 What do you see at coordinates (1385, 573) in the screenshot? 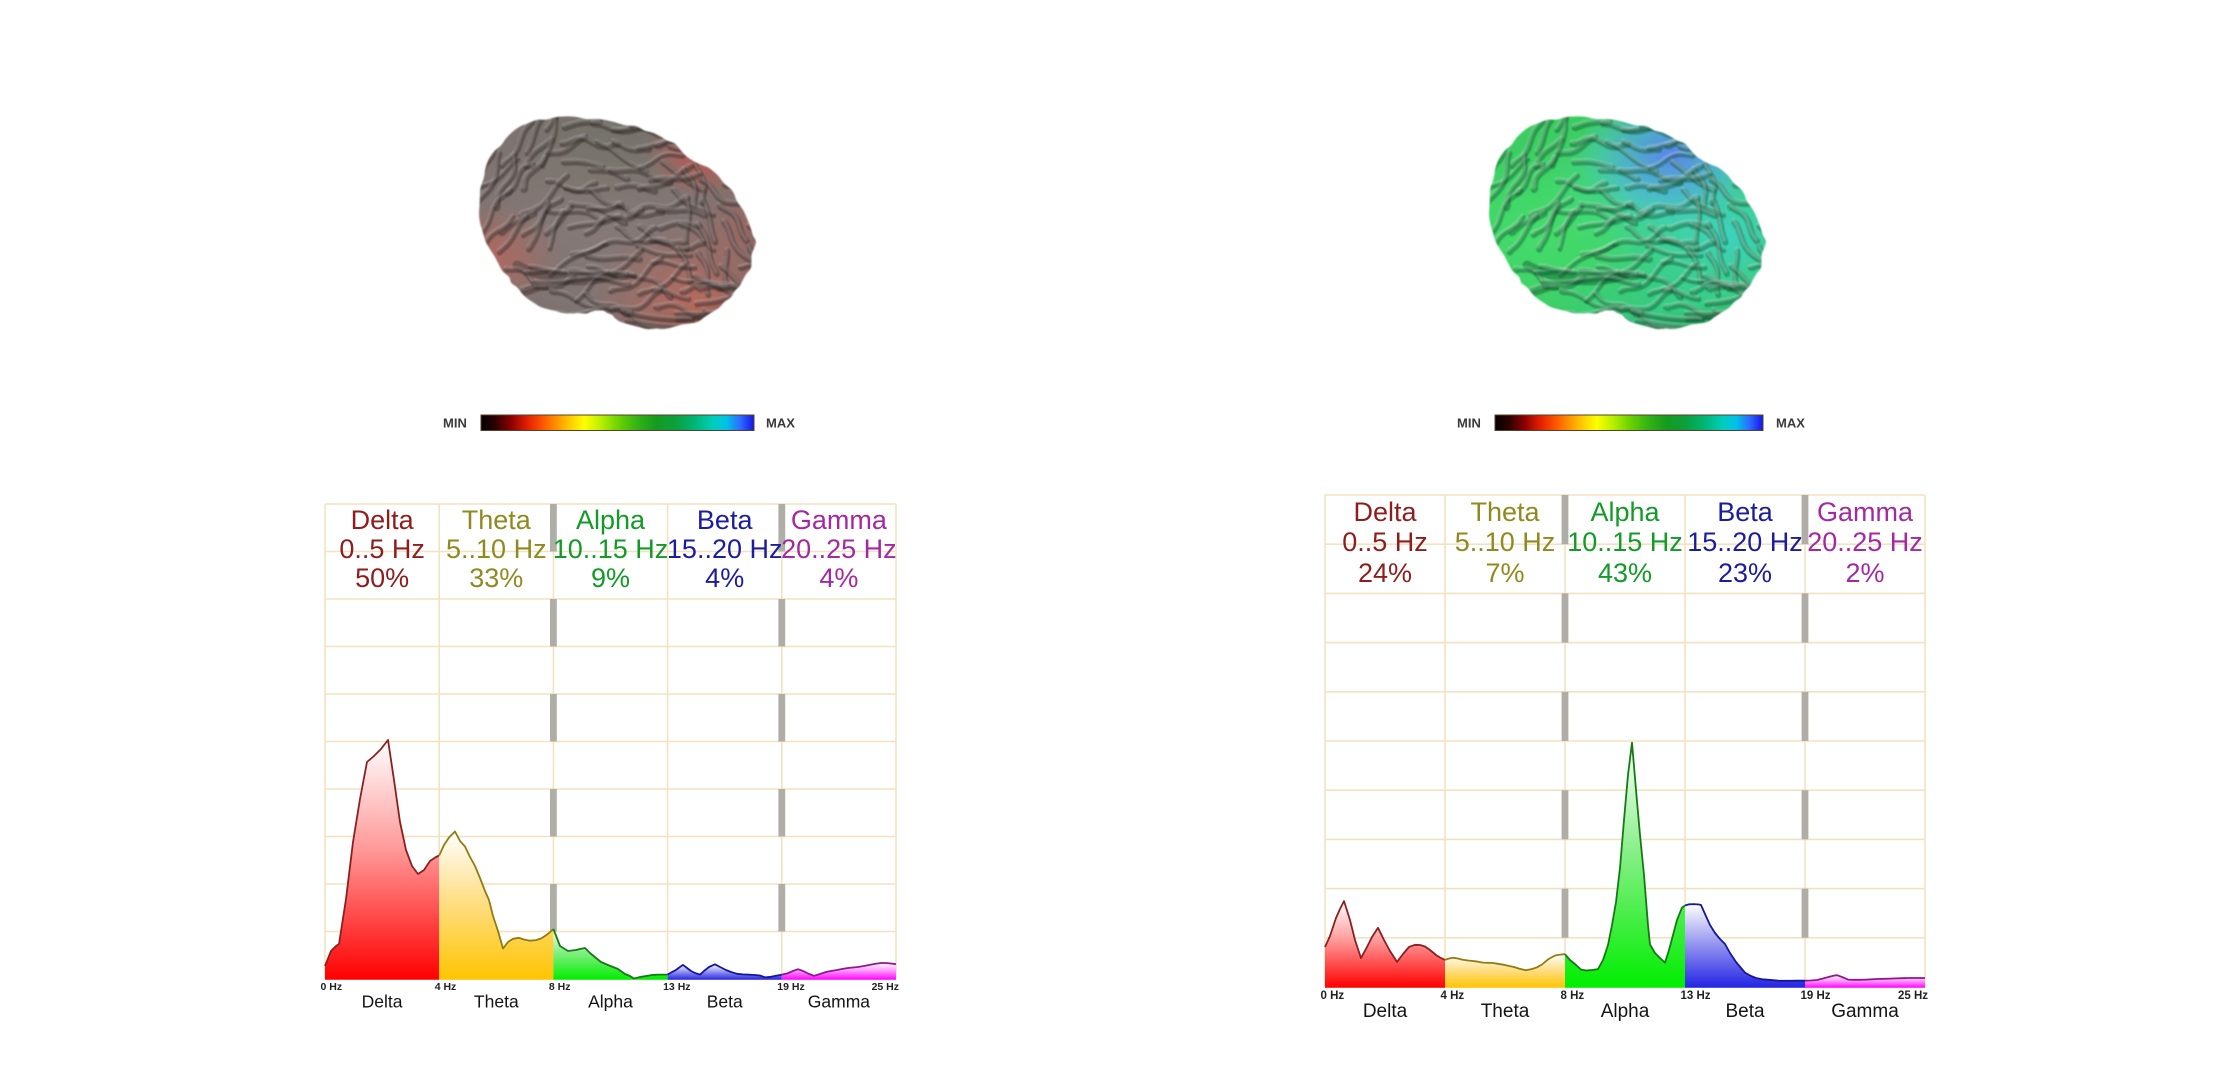
I see `svg-text: 24%` at bounding box center [1385, 573].